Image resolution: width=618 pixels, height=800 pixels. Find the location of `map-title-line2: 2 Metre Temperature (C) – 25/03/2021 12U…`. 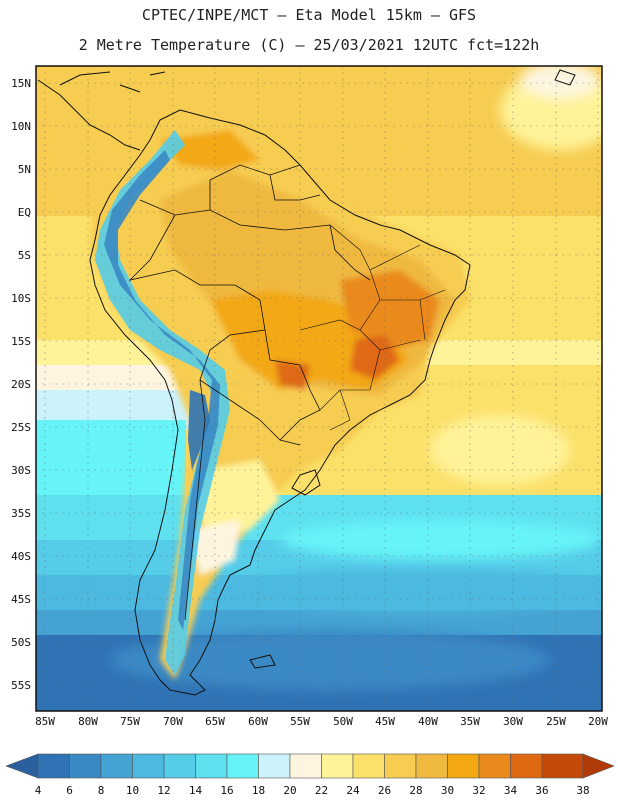

map-title-line2: 2 Metre Temperature (C) – 25/03/2021 12U… is located at coordinates (309, 45).